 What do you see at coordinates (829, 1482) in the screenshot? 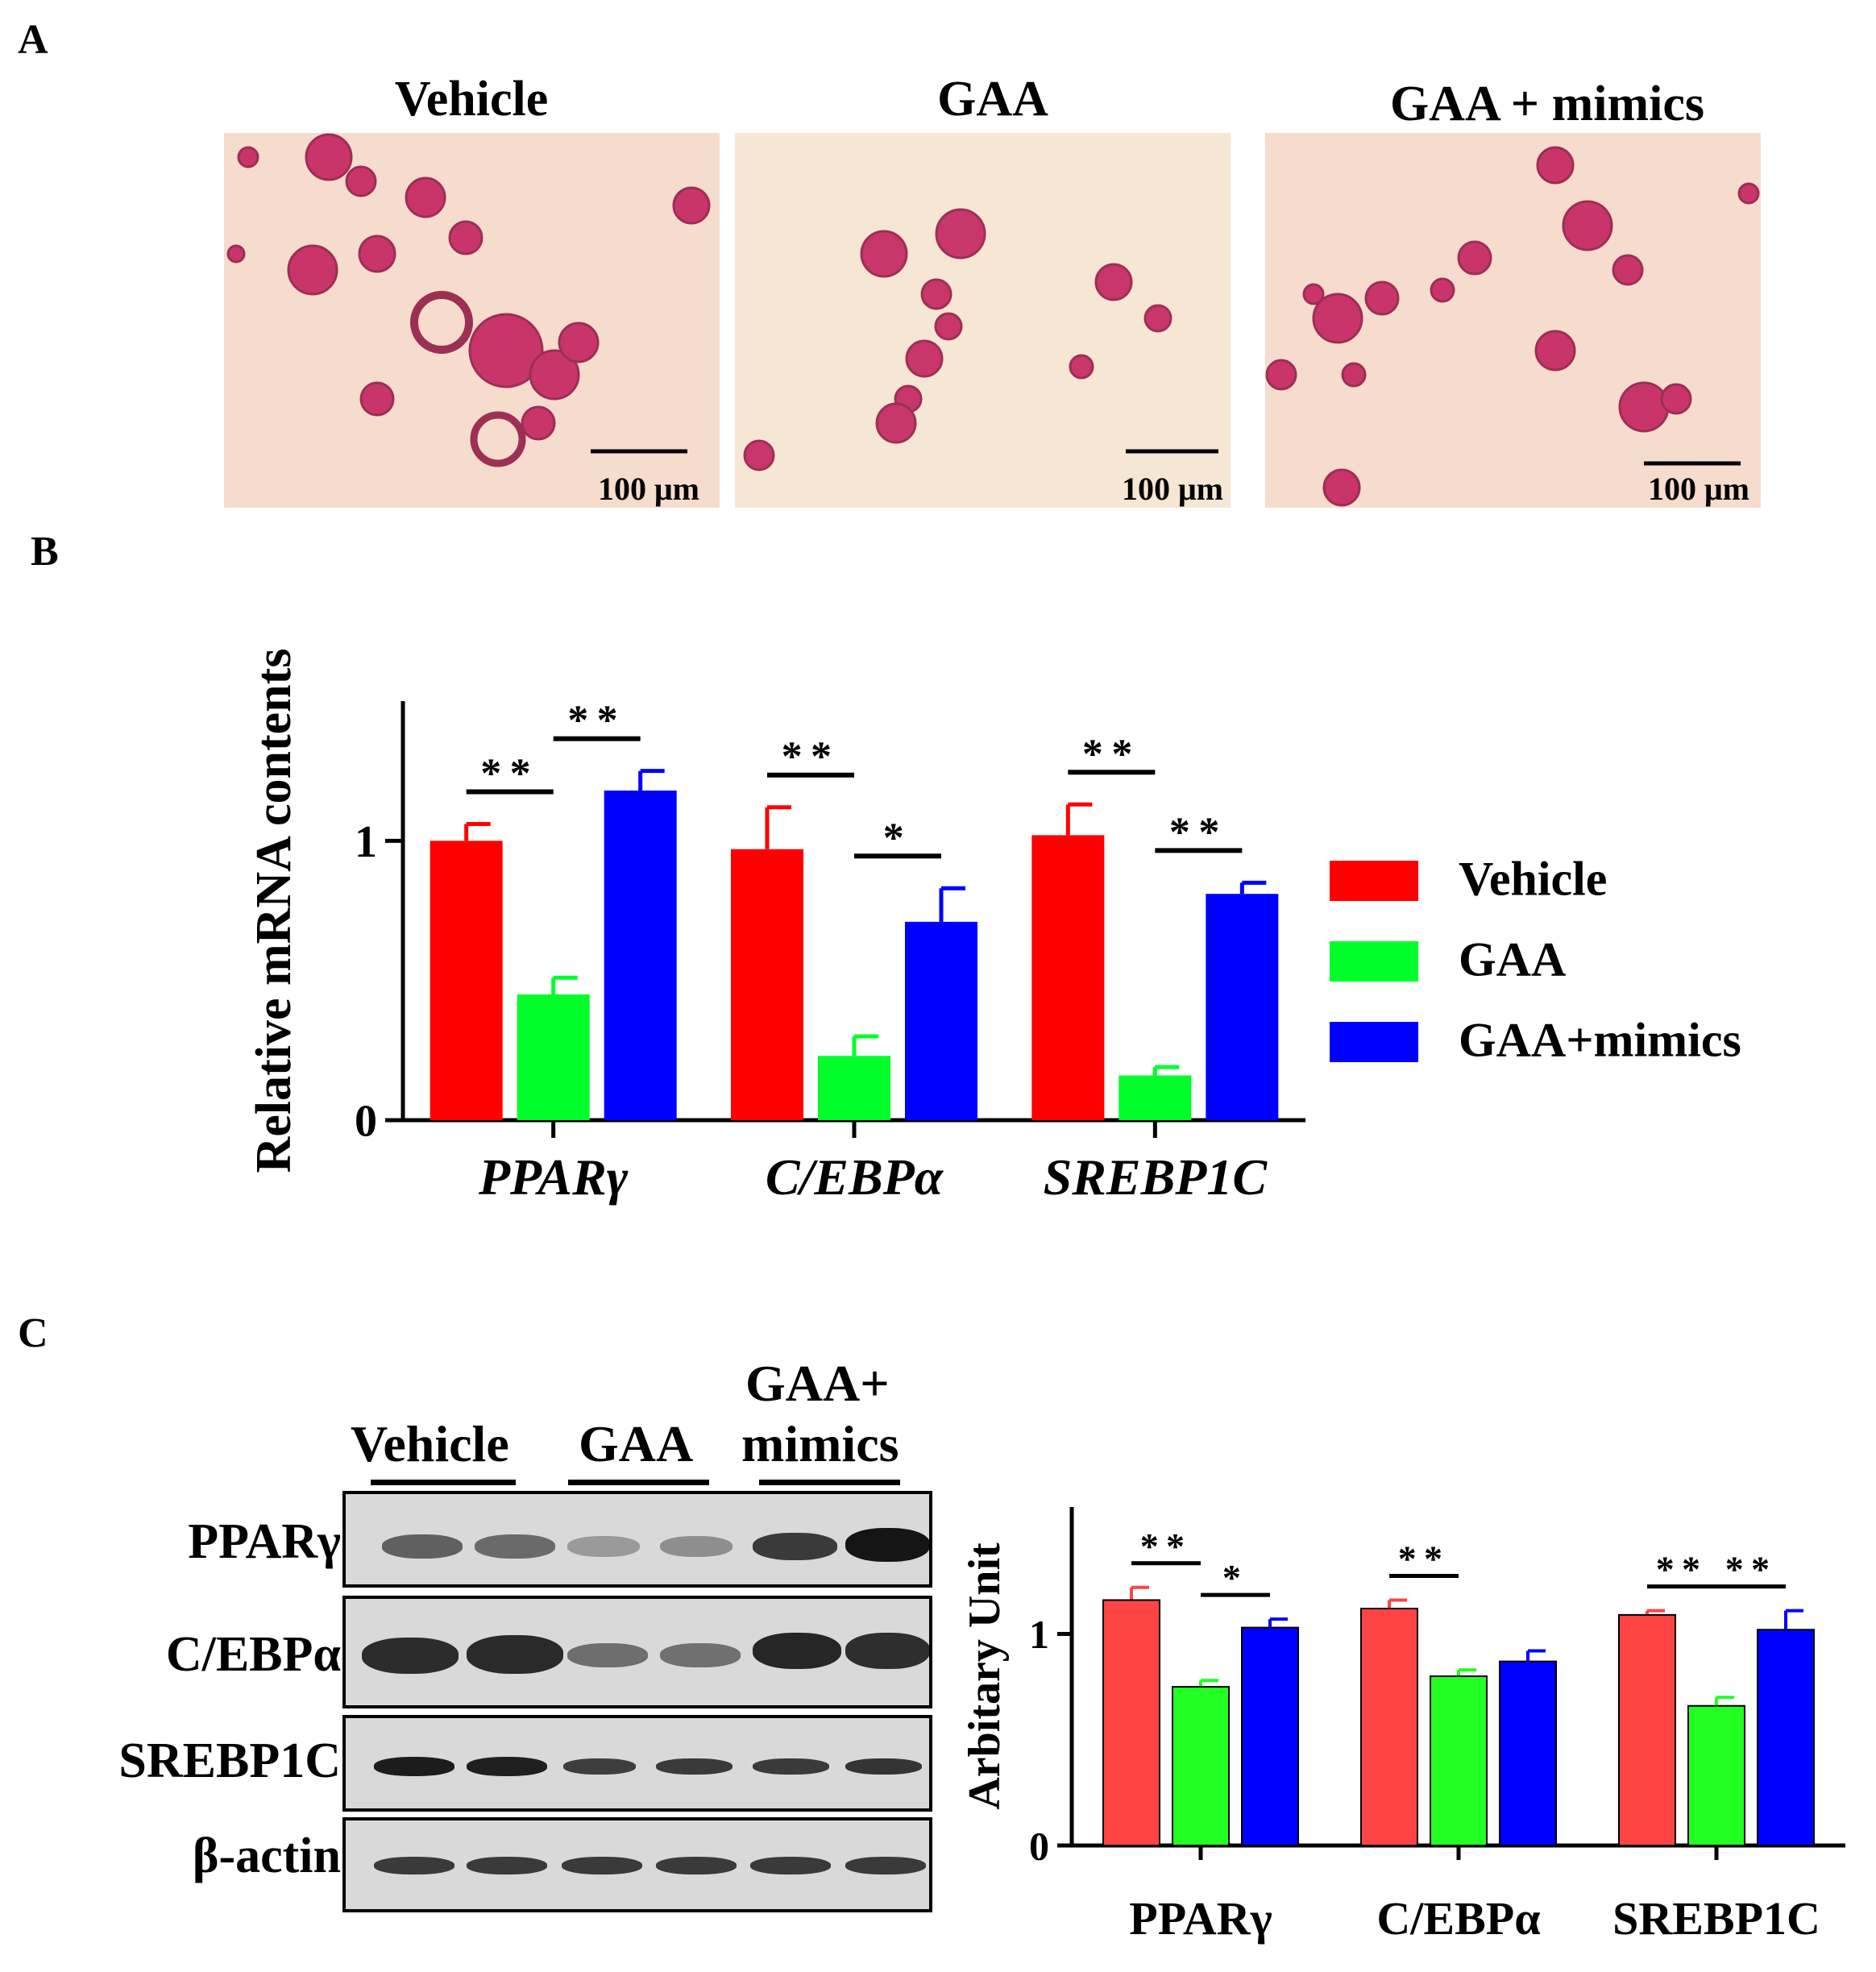
I see `lane-line-gaa-mimics` at bounding box center [829, 1482].